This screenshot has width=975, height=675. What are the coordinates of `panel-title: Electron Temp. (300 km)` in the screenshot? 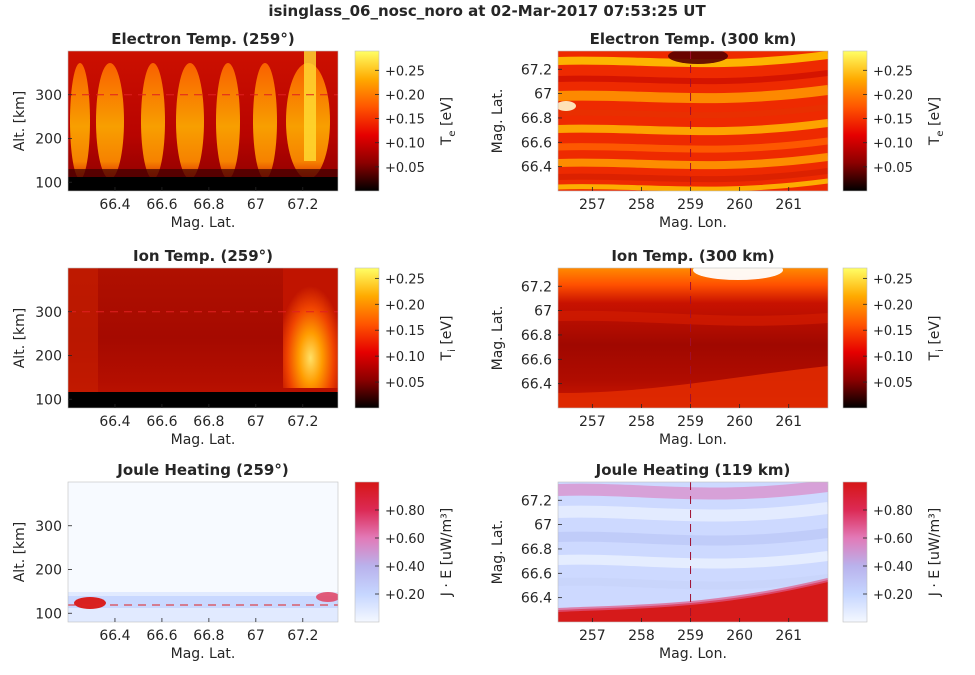 It's located at (693, 39).